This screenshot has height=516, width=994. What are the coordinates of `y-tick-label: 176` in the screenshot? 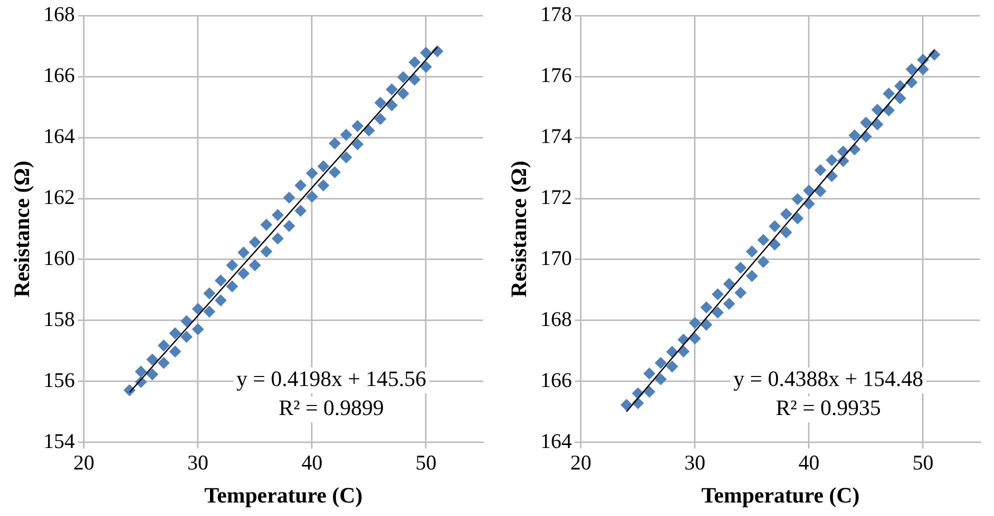 It's located at (556, 75).